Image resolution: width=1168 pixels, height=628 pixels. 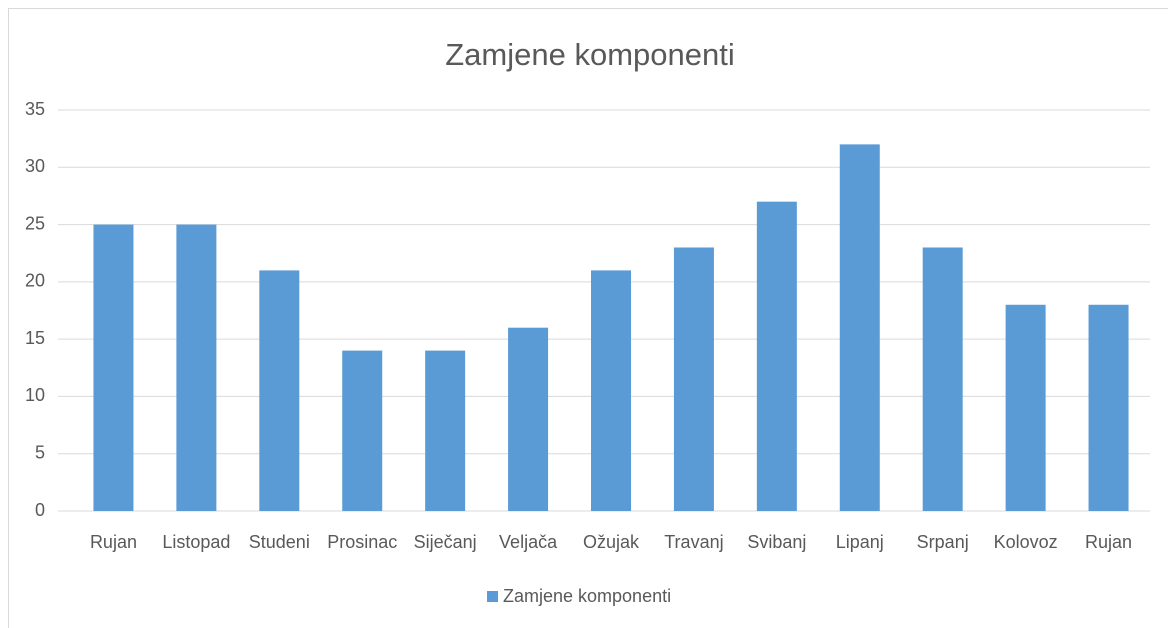 What do you see at coordinates (1026, 542) in the screenshot?
I see `x-tick-label: Kolovoz` at bounding box center [1026, 542].